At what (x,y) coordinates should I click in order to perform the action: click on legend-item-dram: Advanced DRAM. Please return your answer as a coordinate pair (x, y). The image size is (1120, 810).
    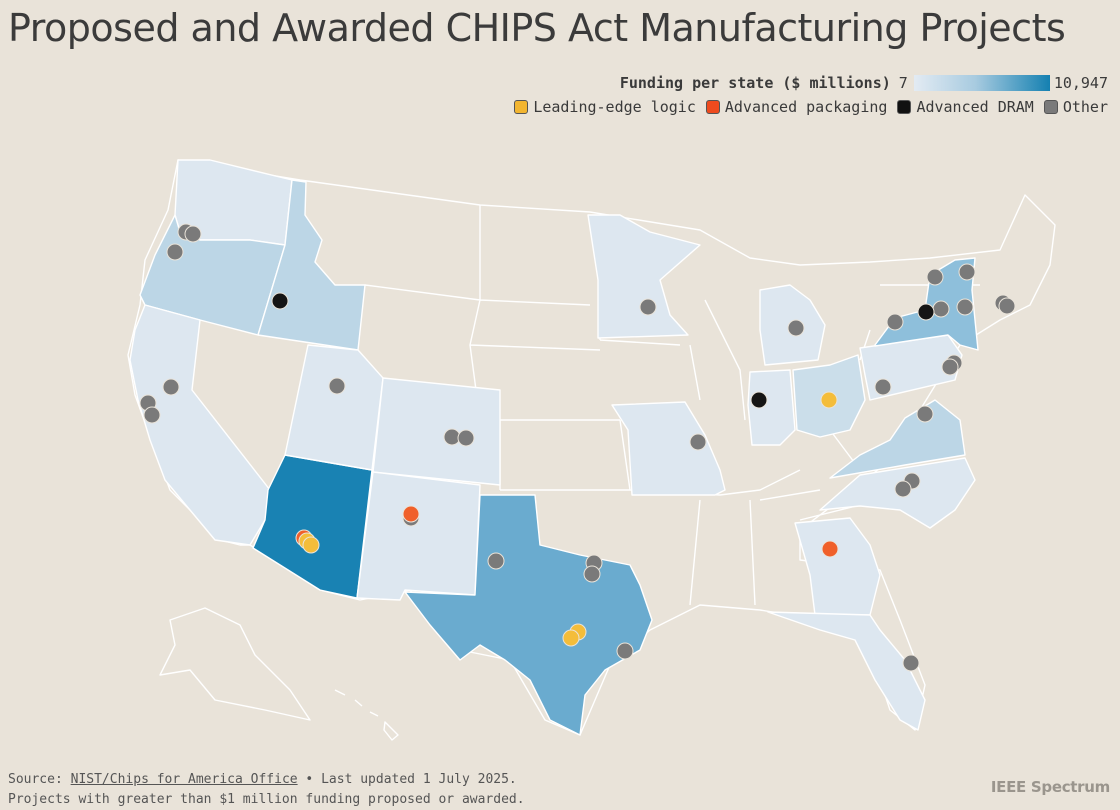
    Looking at the image, I should click on (965, 107).